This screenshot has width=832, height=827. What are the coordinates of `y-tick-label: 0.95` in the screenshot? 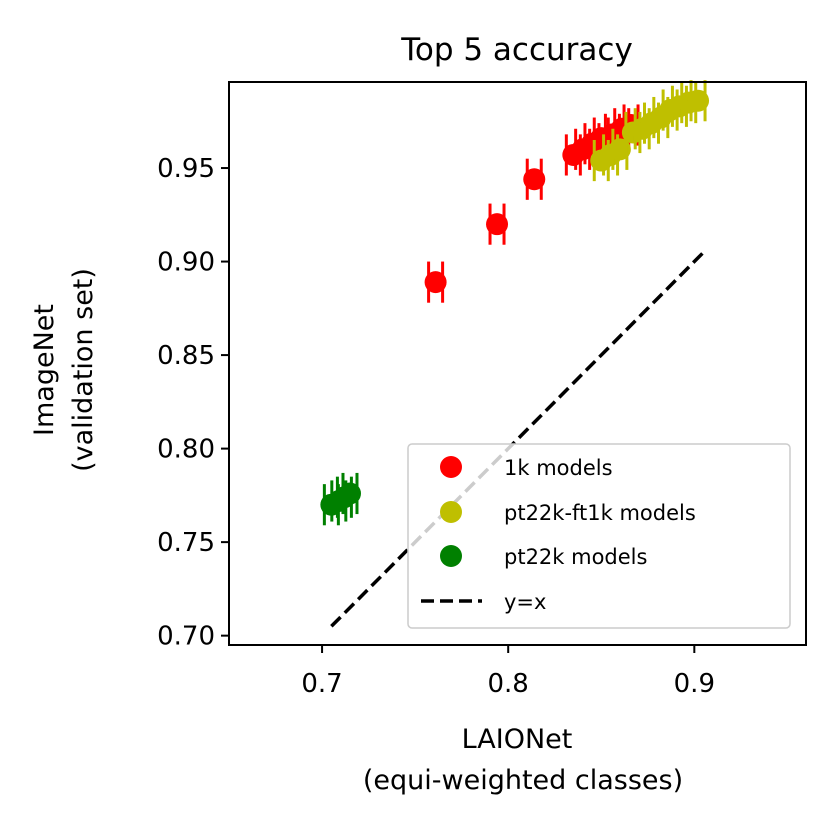 It's located at (186, 169).